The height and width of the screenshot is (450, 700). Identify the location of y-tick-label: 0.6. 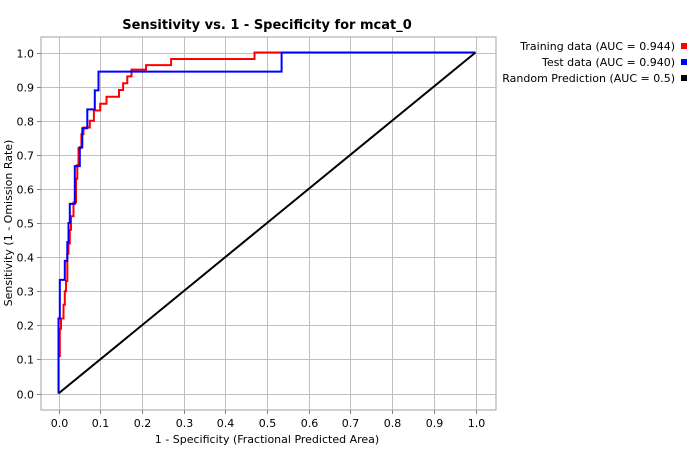
(26, 190).